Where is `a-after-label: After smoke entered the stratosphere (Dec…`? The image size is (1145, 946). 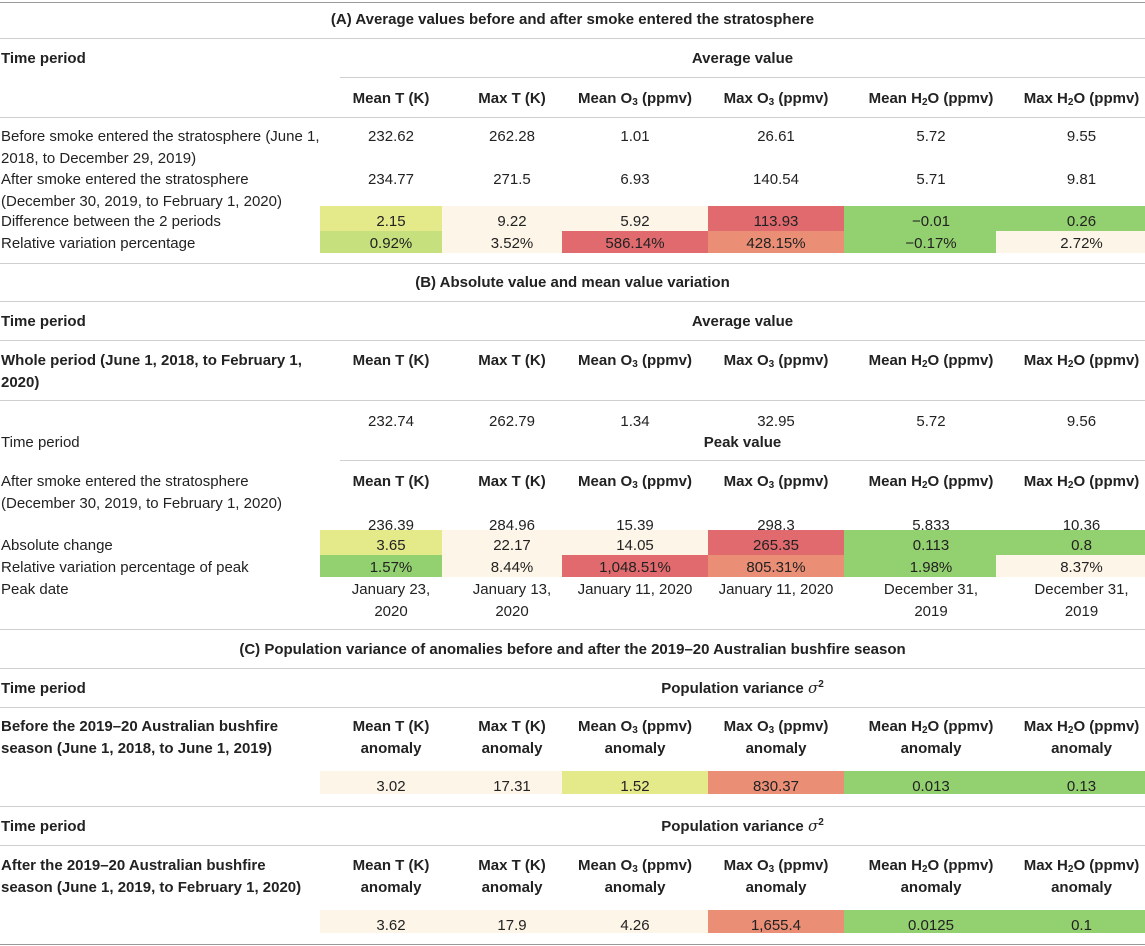 a-after-label: After smoke entered the stratosphere (Dec… is located at coordinates (141, 190).